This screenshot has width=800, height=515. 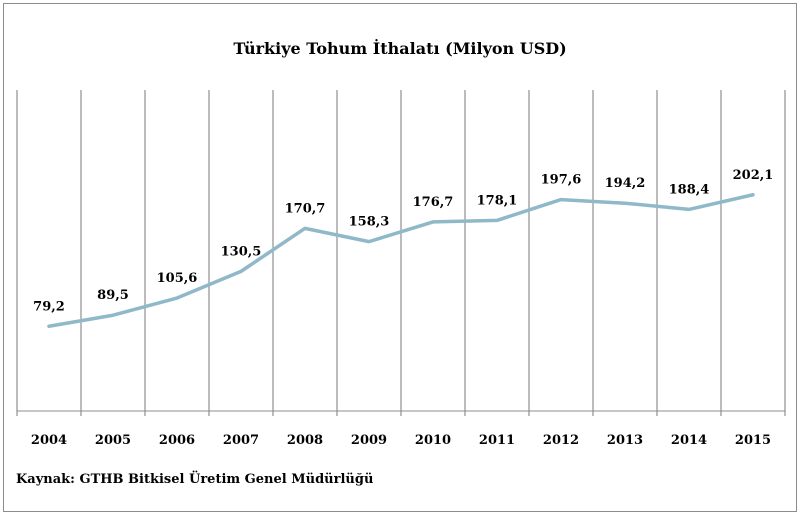 What do you see at coordinates (113, 295) in the screenshot?
I see `data-label: 89,5` at bounding box center [113, 295].